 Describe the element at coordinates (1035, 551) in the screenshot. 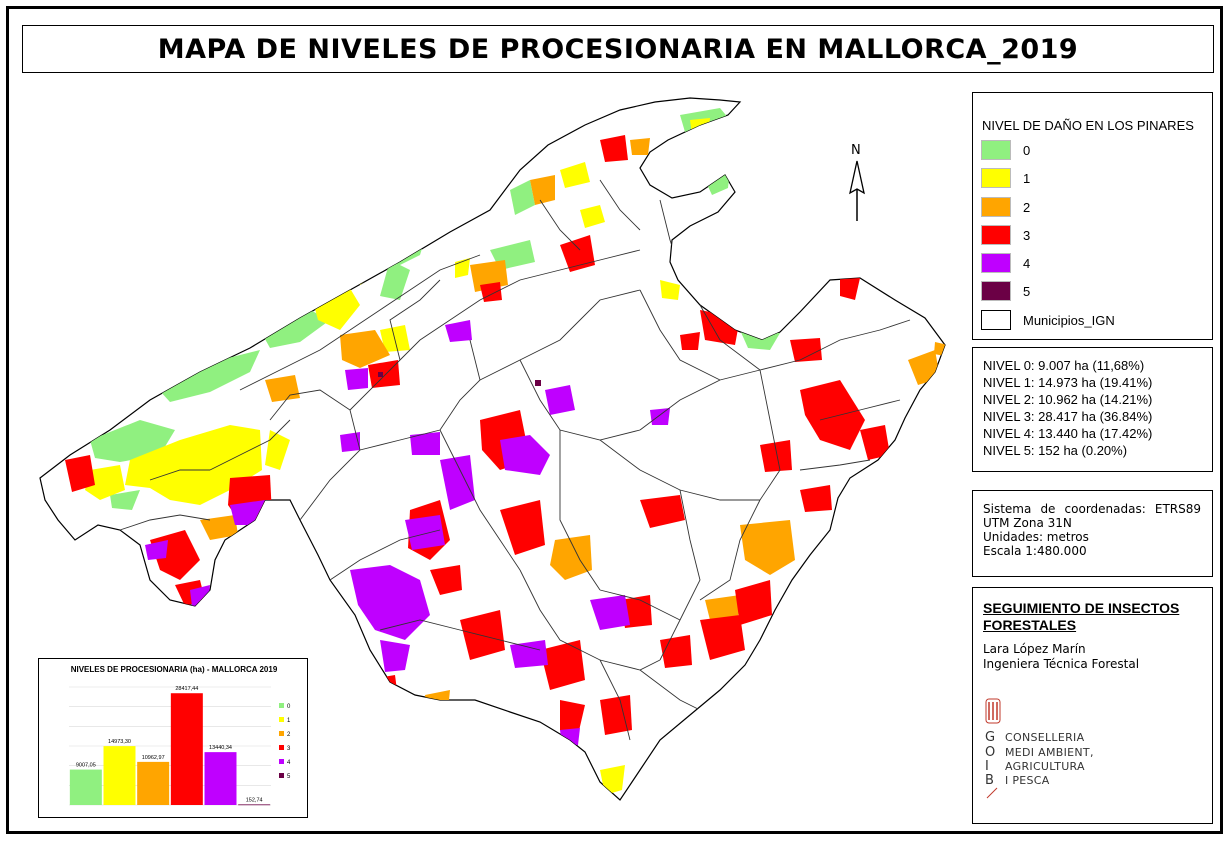

I see `coord-scale: Escala 1:480.000` at that location.